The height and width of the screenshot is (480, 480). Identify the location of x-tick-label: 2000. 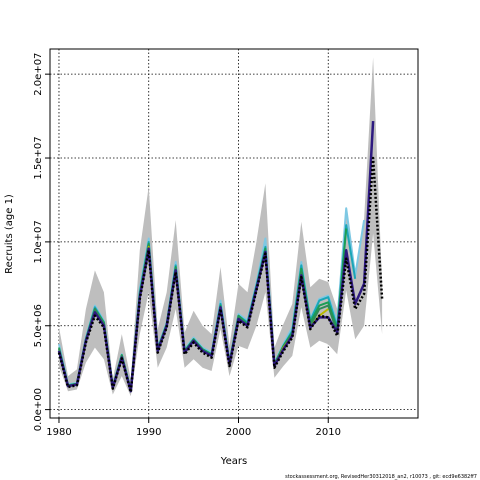
(238, 432).